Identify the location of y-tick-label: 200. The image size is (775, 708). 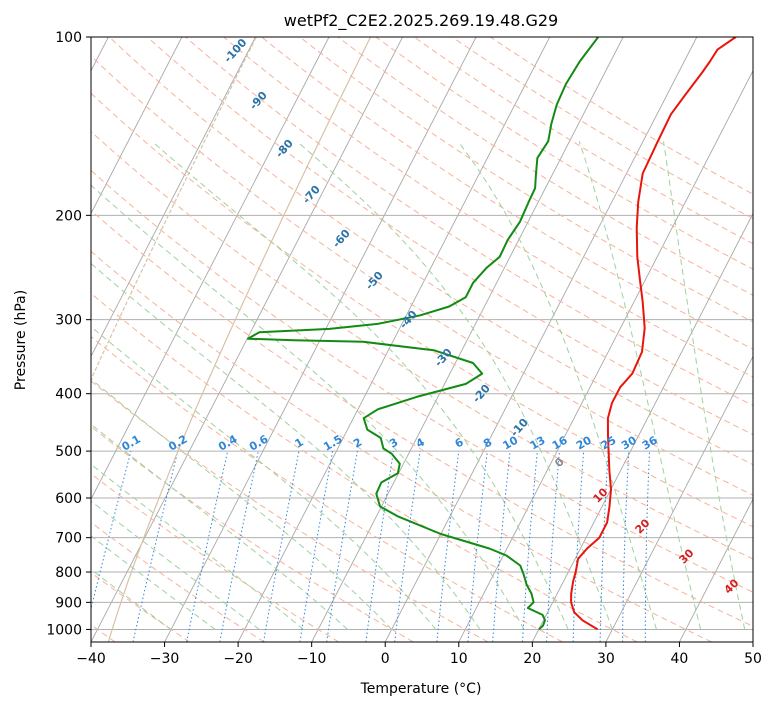
(68, 216).